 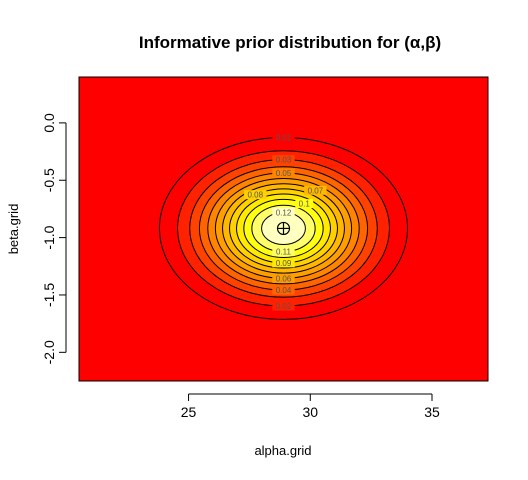 I want to click on x-axis-label: alpha.grid, so click(x=282, y=450).